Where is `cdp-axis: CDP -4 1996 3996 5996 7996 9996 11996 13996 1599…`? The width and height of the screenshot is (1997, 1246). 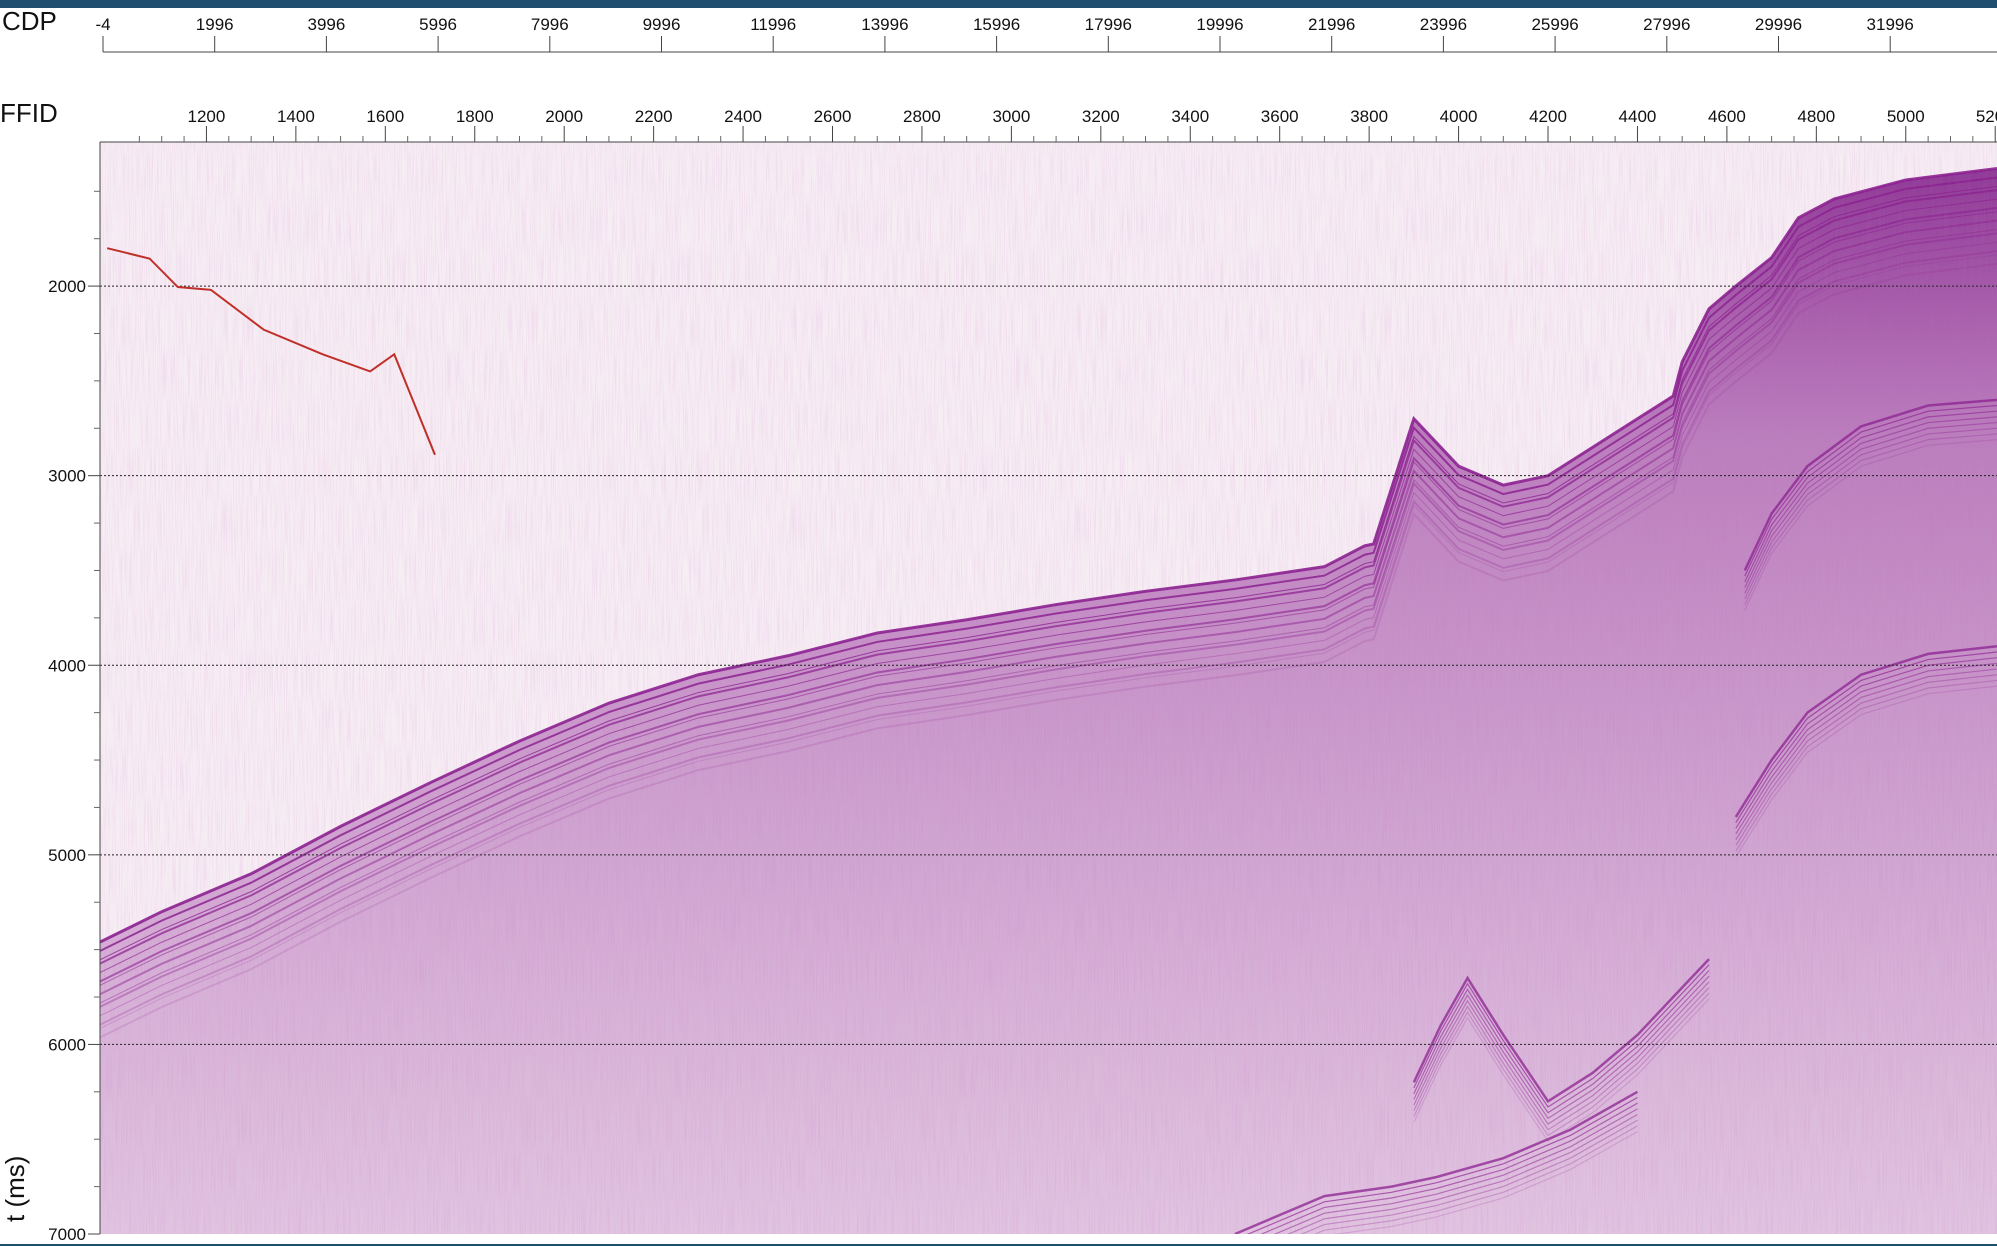
cdp-axis: CDP -4 1996 3996 5996 7996 9996 11996 13996 1599… is located at coordinates (999, 29).